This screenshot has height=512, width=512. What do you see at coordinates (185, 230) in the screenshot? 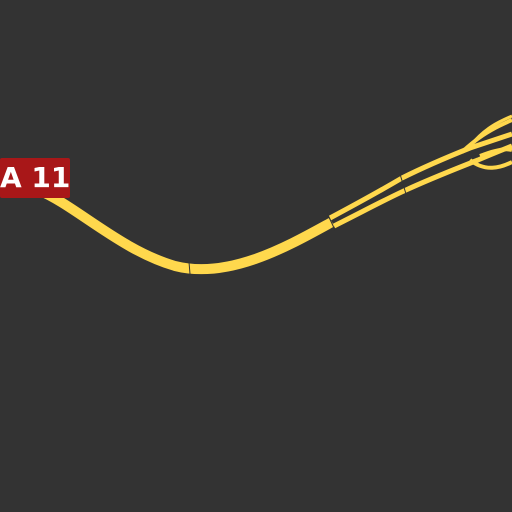
I see `motorway-main-segment` at bounding box center [185, 230].